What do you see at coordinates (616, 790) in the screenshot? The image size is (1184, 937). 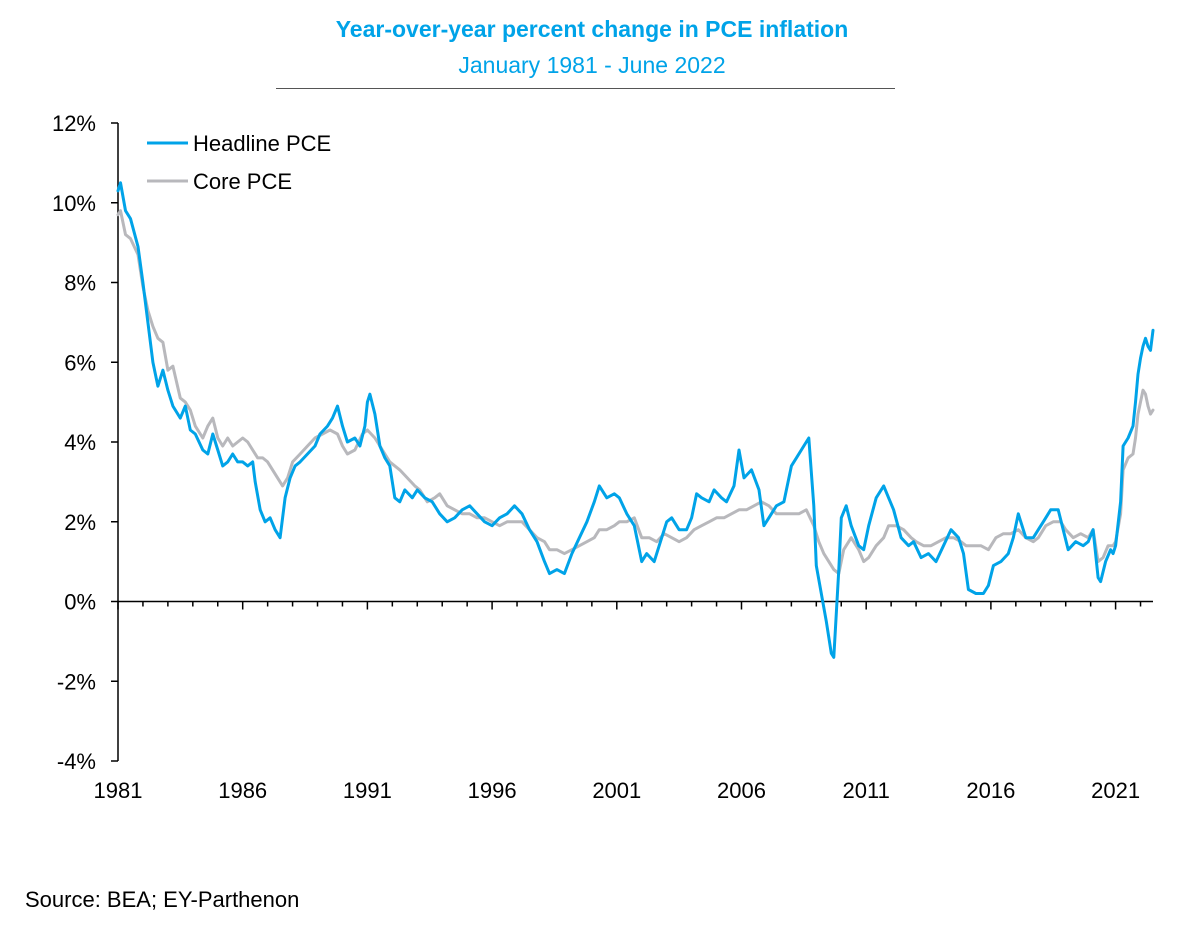 I see `x-tick-label: 2001` at bounding box center [616, 790].